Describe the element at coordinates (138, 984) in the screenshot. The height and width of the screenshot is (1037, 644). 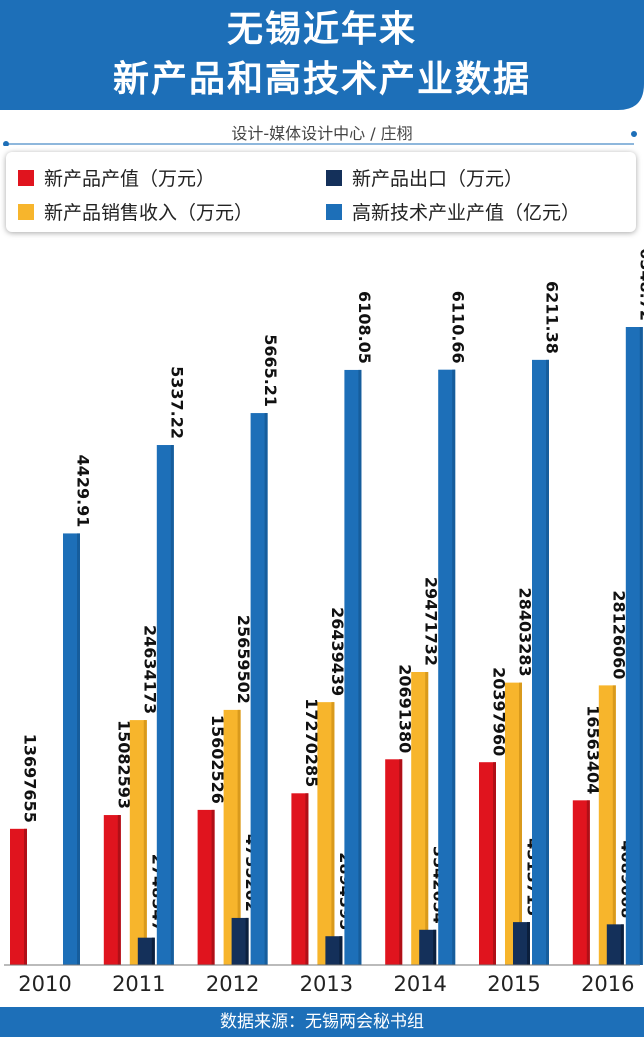
I see `x-tick-label: 2011` at that location.